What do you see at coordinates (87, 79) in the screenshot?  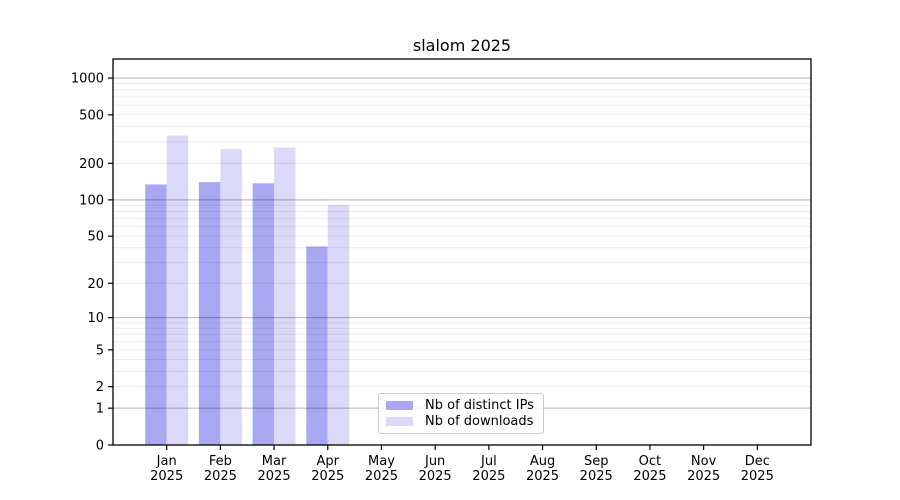 I see `y-tick-label: 1000` at bounding box center [87, 79].